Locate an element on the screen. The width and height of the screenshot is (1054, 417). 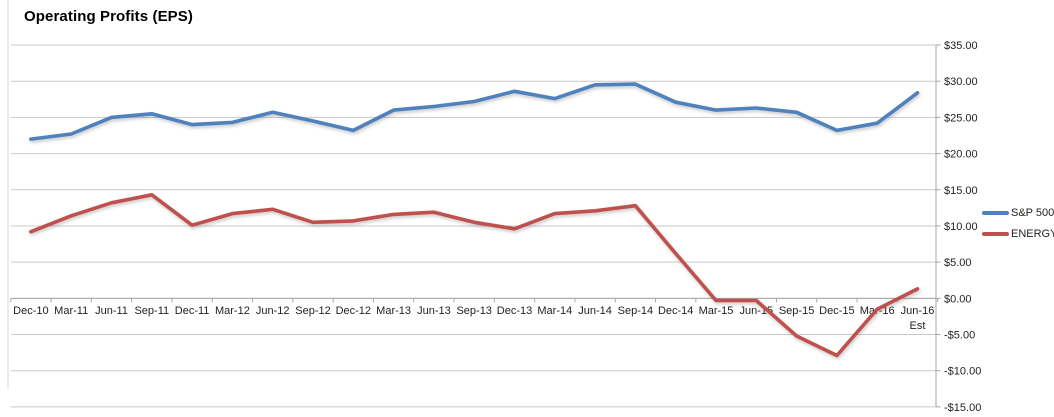
y-axis-label: -$15.00 is located at coordinates (962, 408).